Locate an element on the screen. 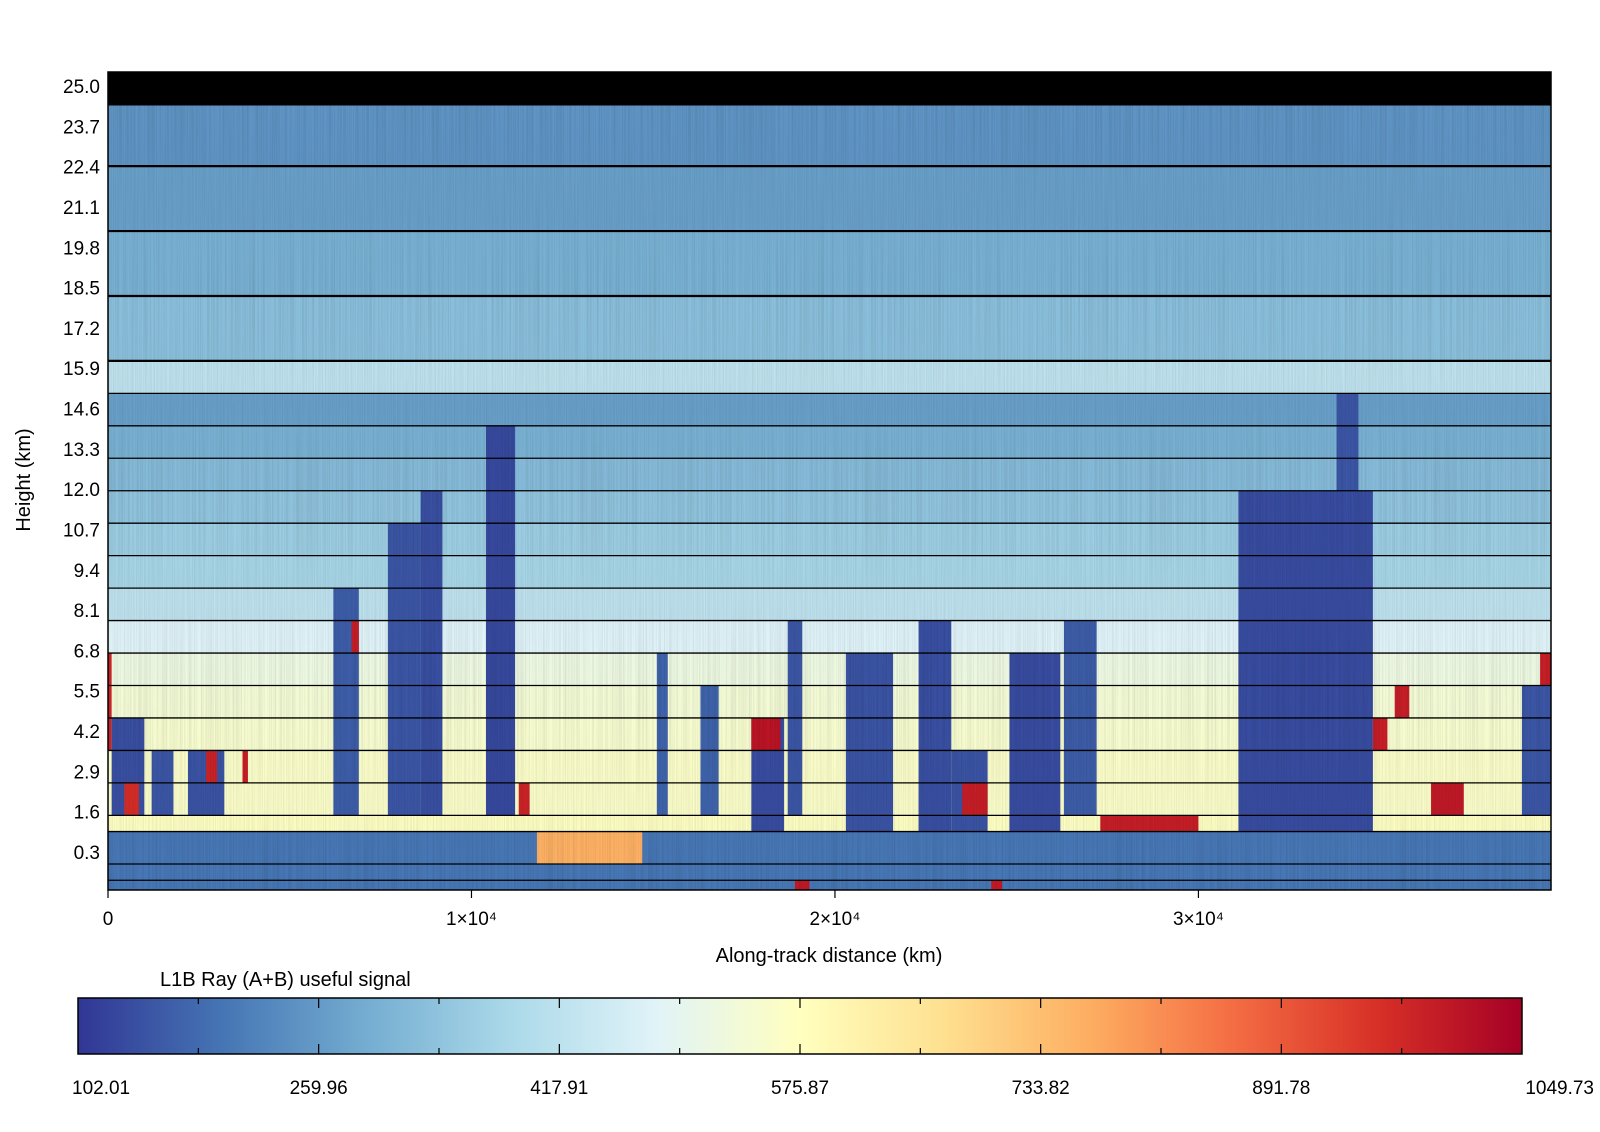 This screenshot has height=1132, width=1600. colorbar-tick-label: 891.78 is located at coordinates (1281, 1088).